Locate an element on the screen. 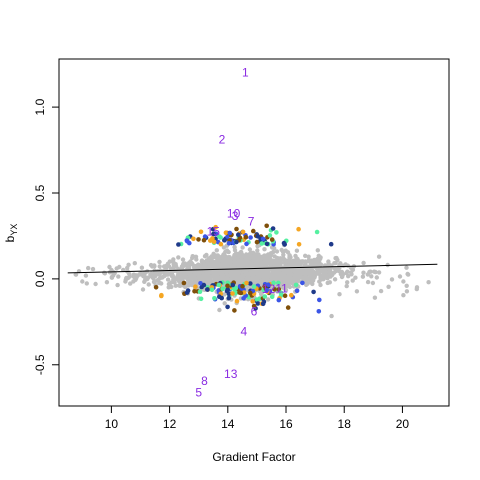  point-label: 15 is located at coordinates (214, 232).